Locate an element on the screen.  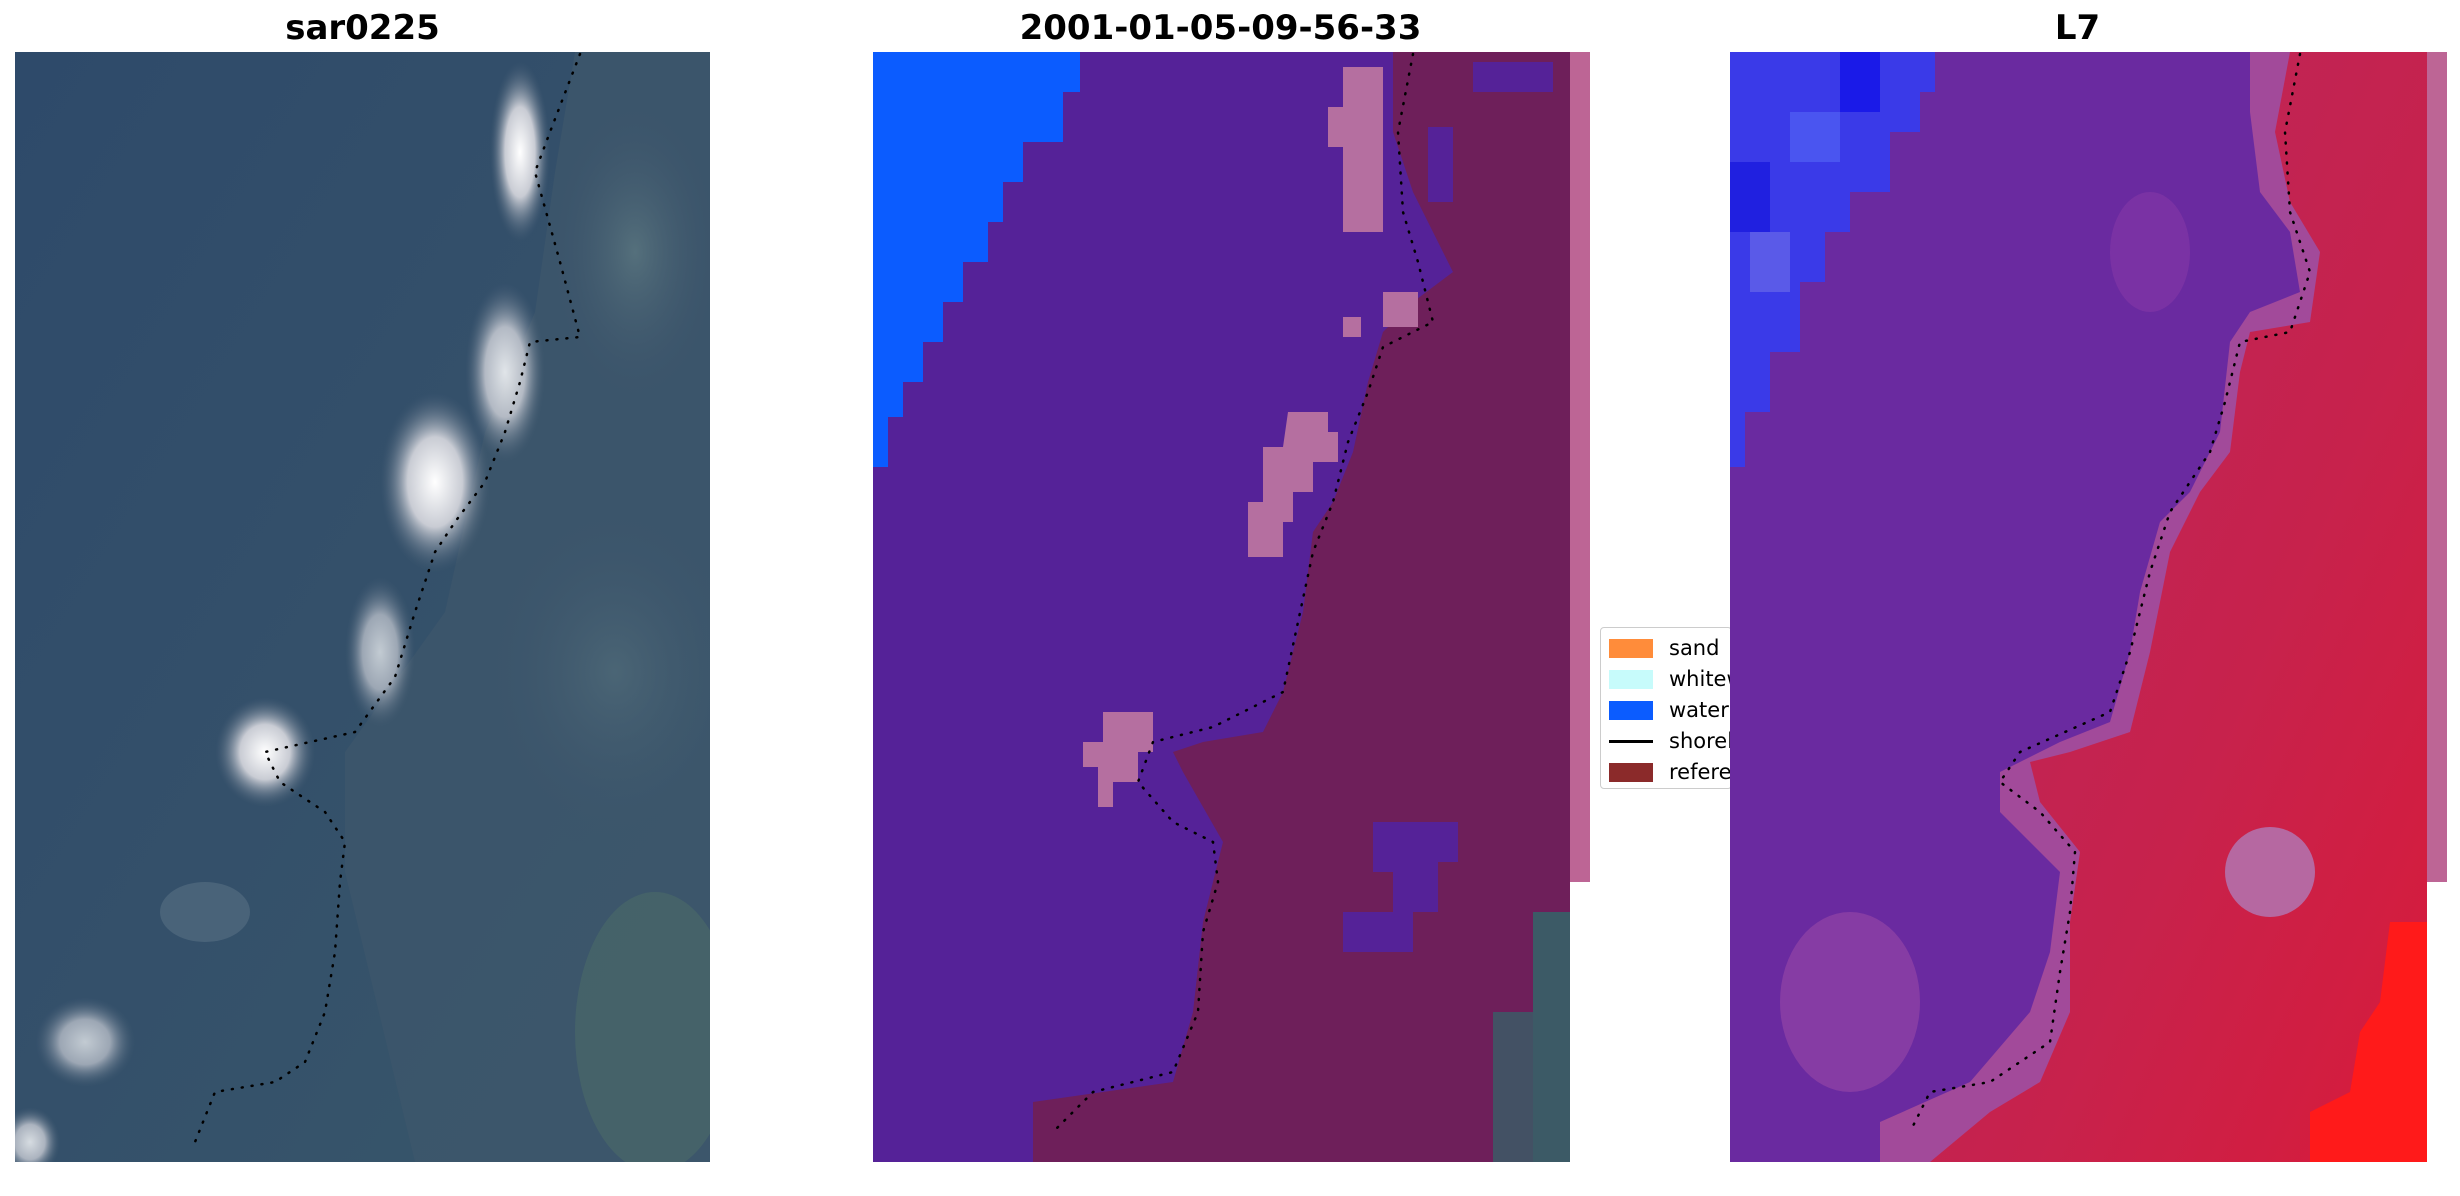
legend-item-reference: reference is located at coordinates (1670, 772).